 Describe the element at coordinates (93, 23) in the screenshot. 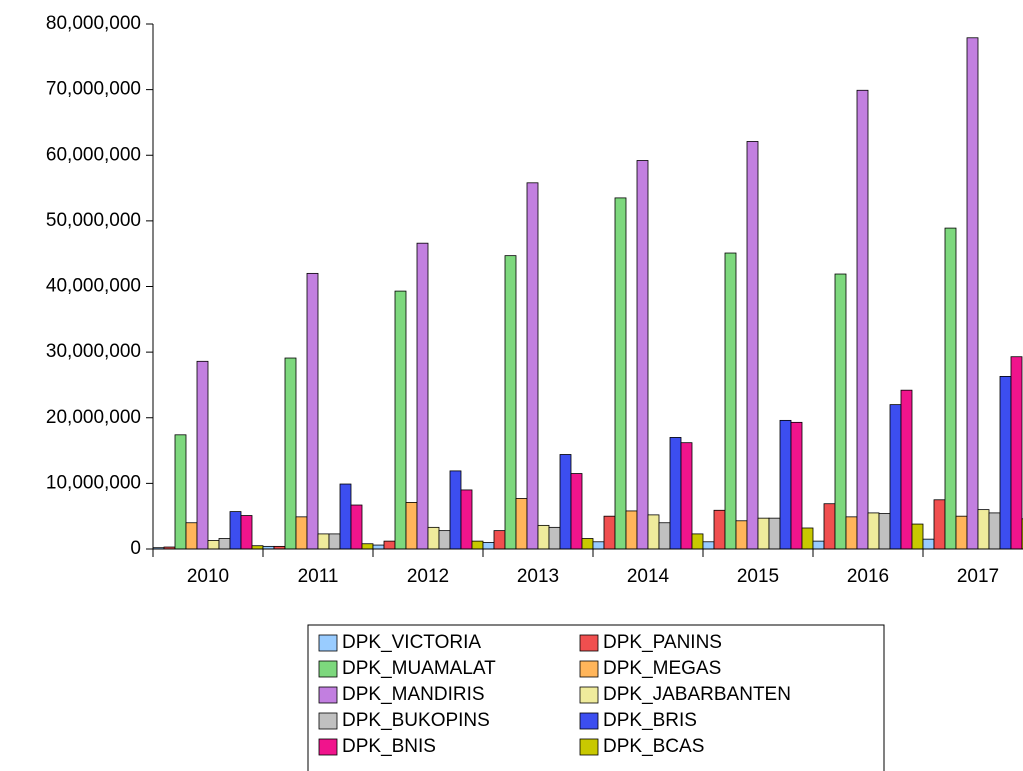

I see `y-tick-label: 80,000,000` at that location.